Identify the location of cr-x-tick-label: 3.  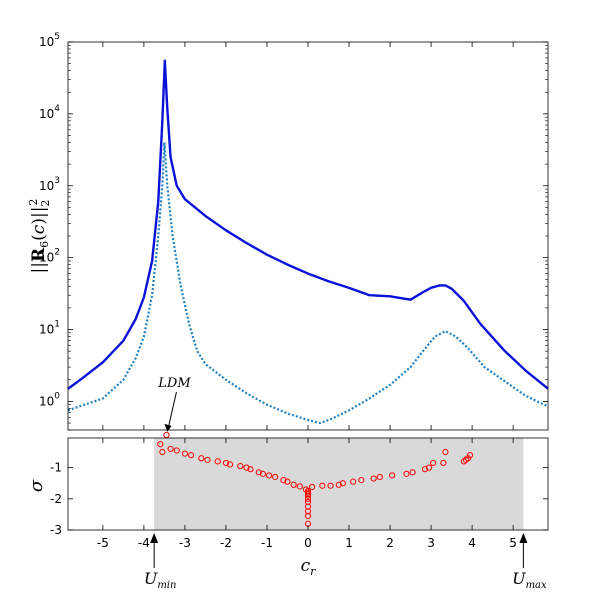
(431, 543).